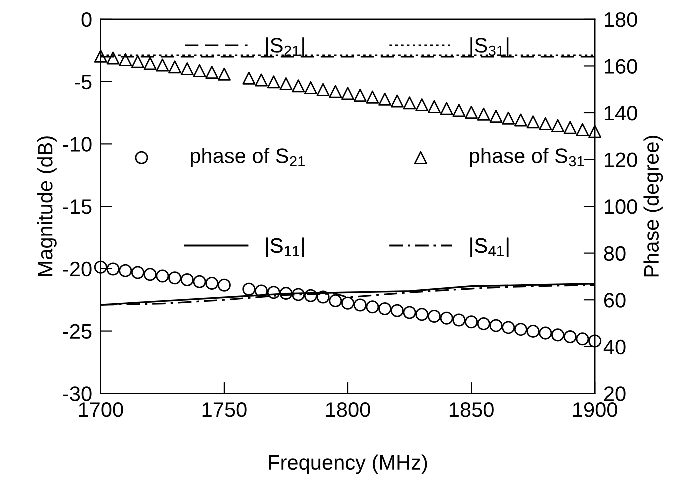  I want to click on y2-tick-label: 80, so click(615, 254).